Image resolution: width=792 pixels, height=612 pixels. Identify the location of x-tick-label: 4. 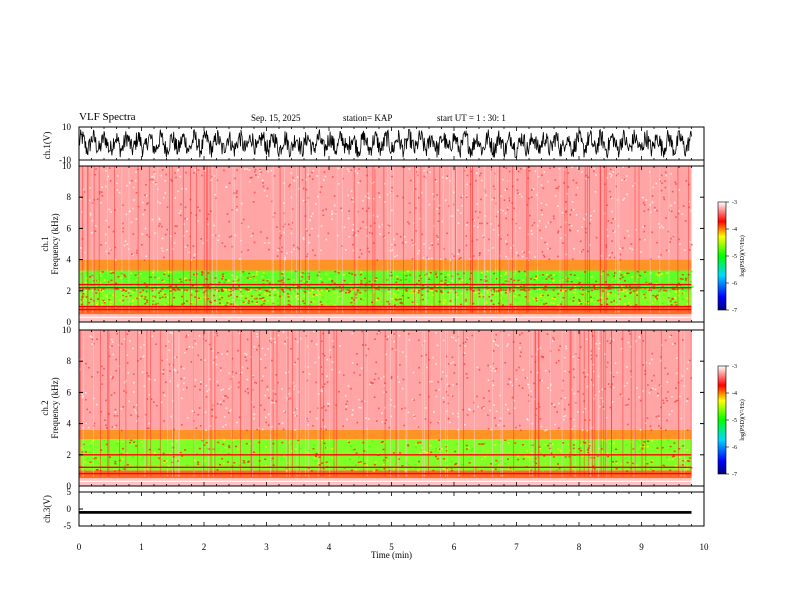
(329, 547).